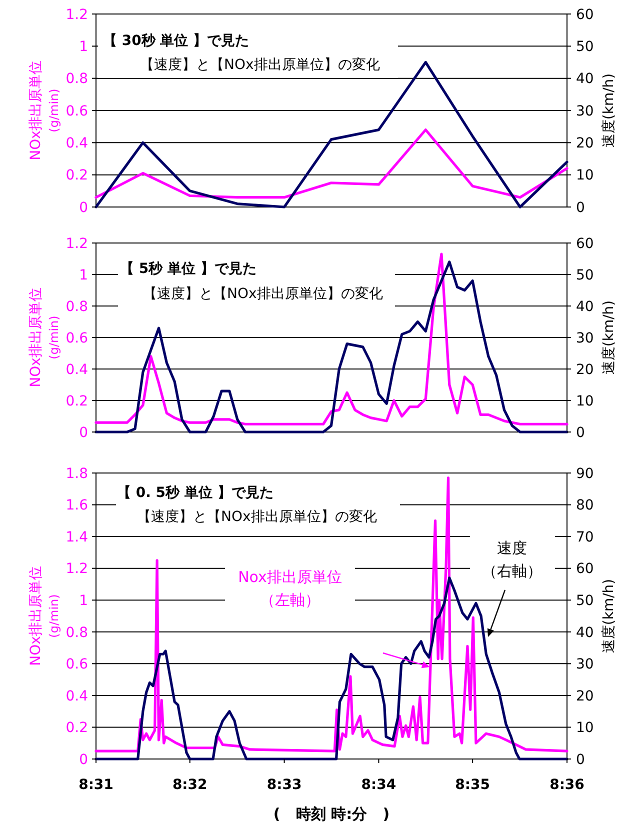 This screenshot has height=825, width=629. What do you see at coordinates (77, 506) in the screenshot?
I see `y-tick-label: 1.6` at bounding box center [77, 506].